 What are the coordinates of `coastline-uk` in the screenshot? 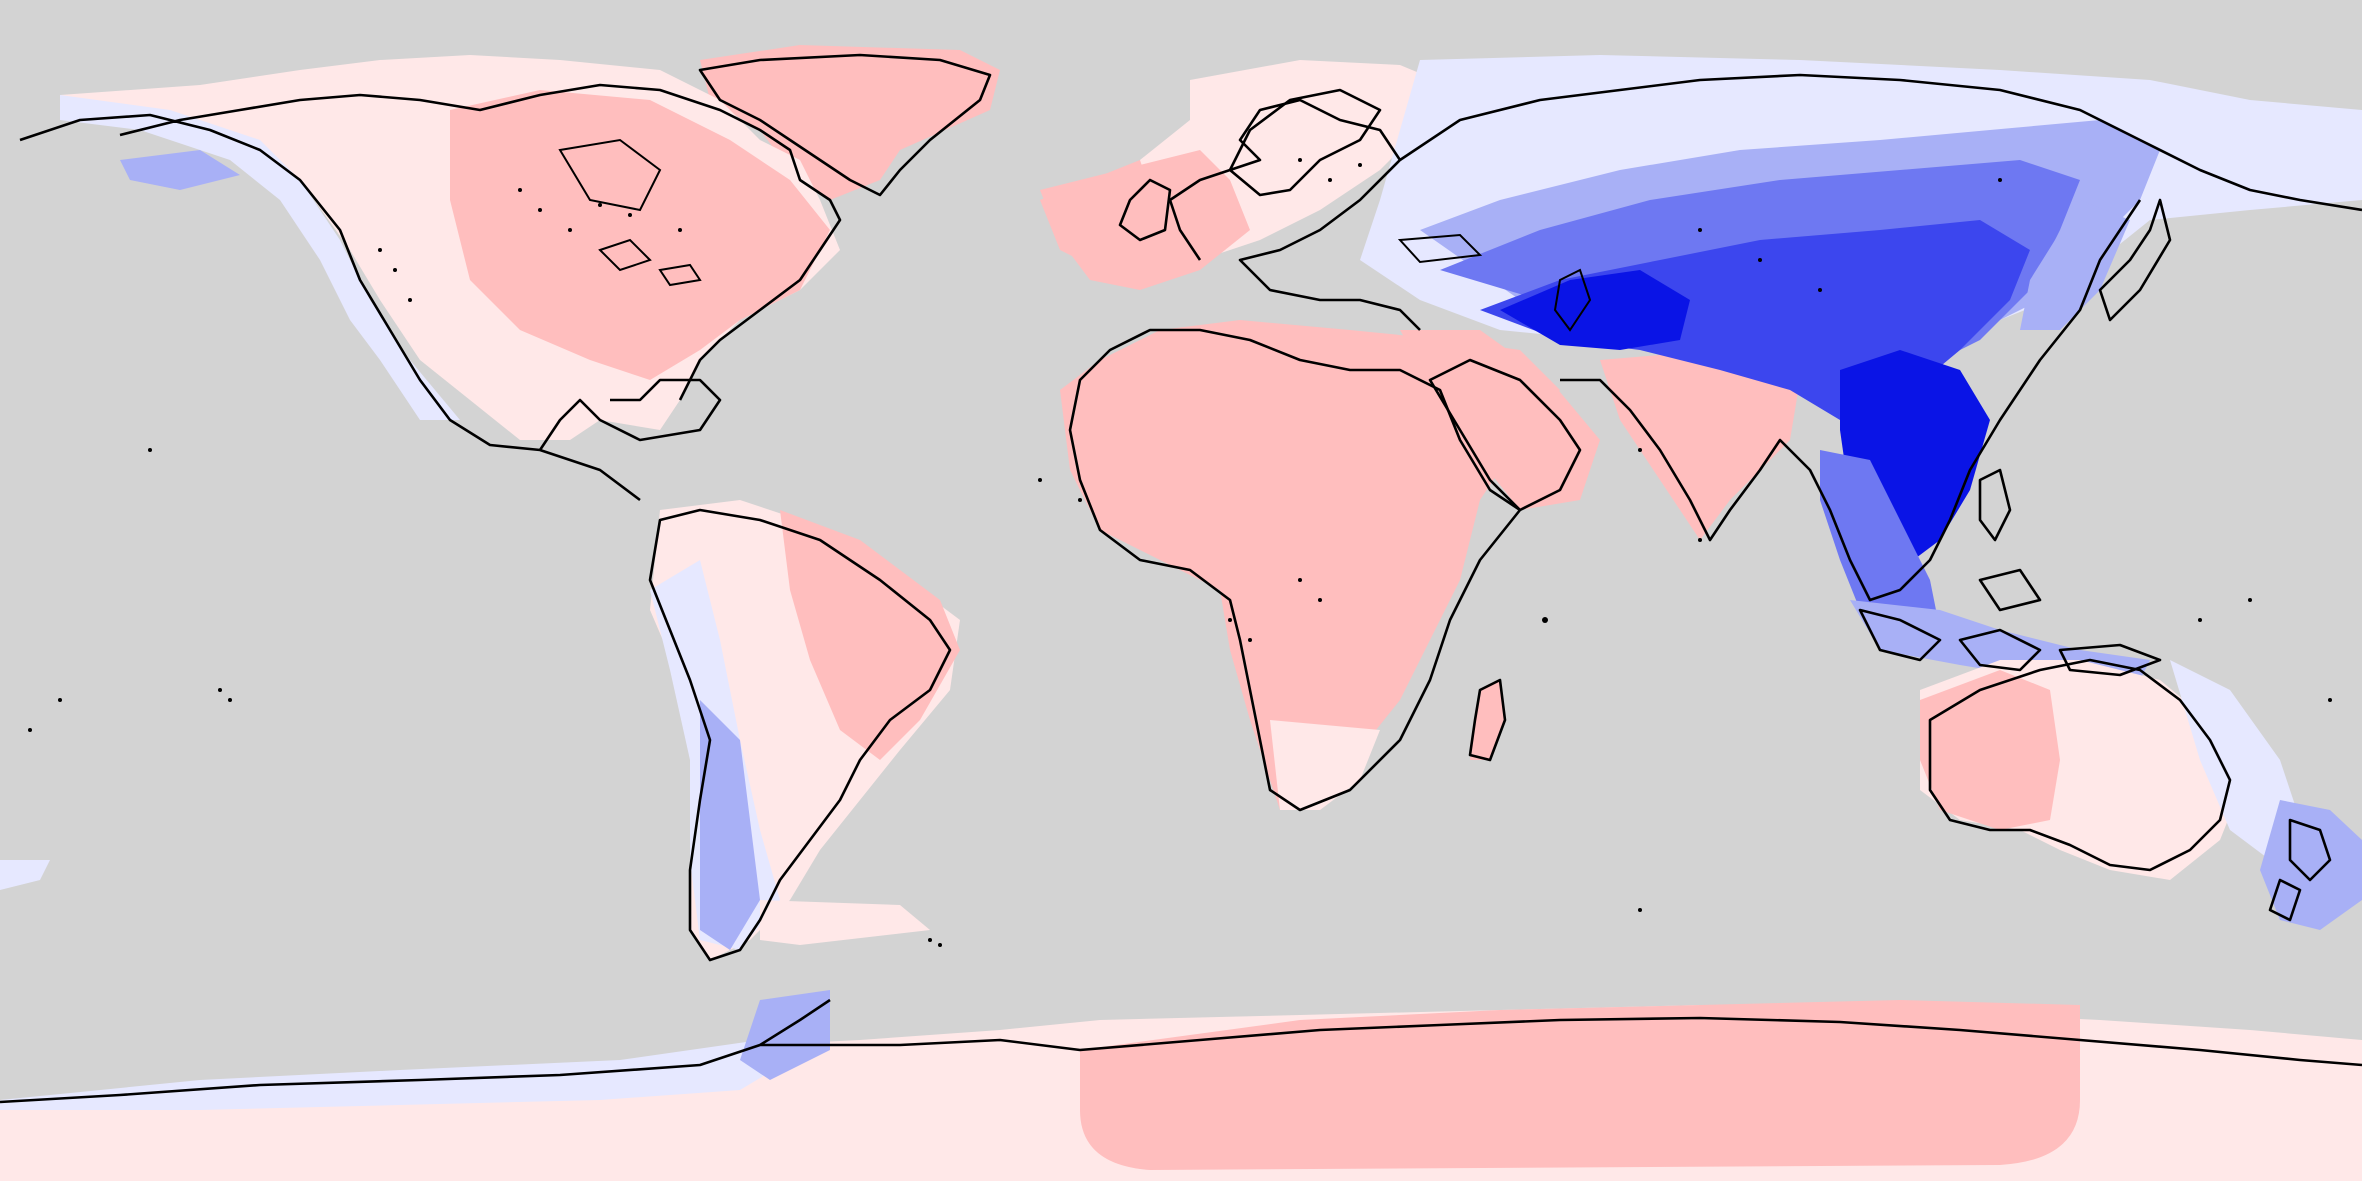 It's located at (1145, 210).